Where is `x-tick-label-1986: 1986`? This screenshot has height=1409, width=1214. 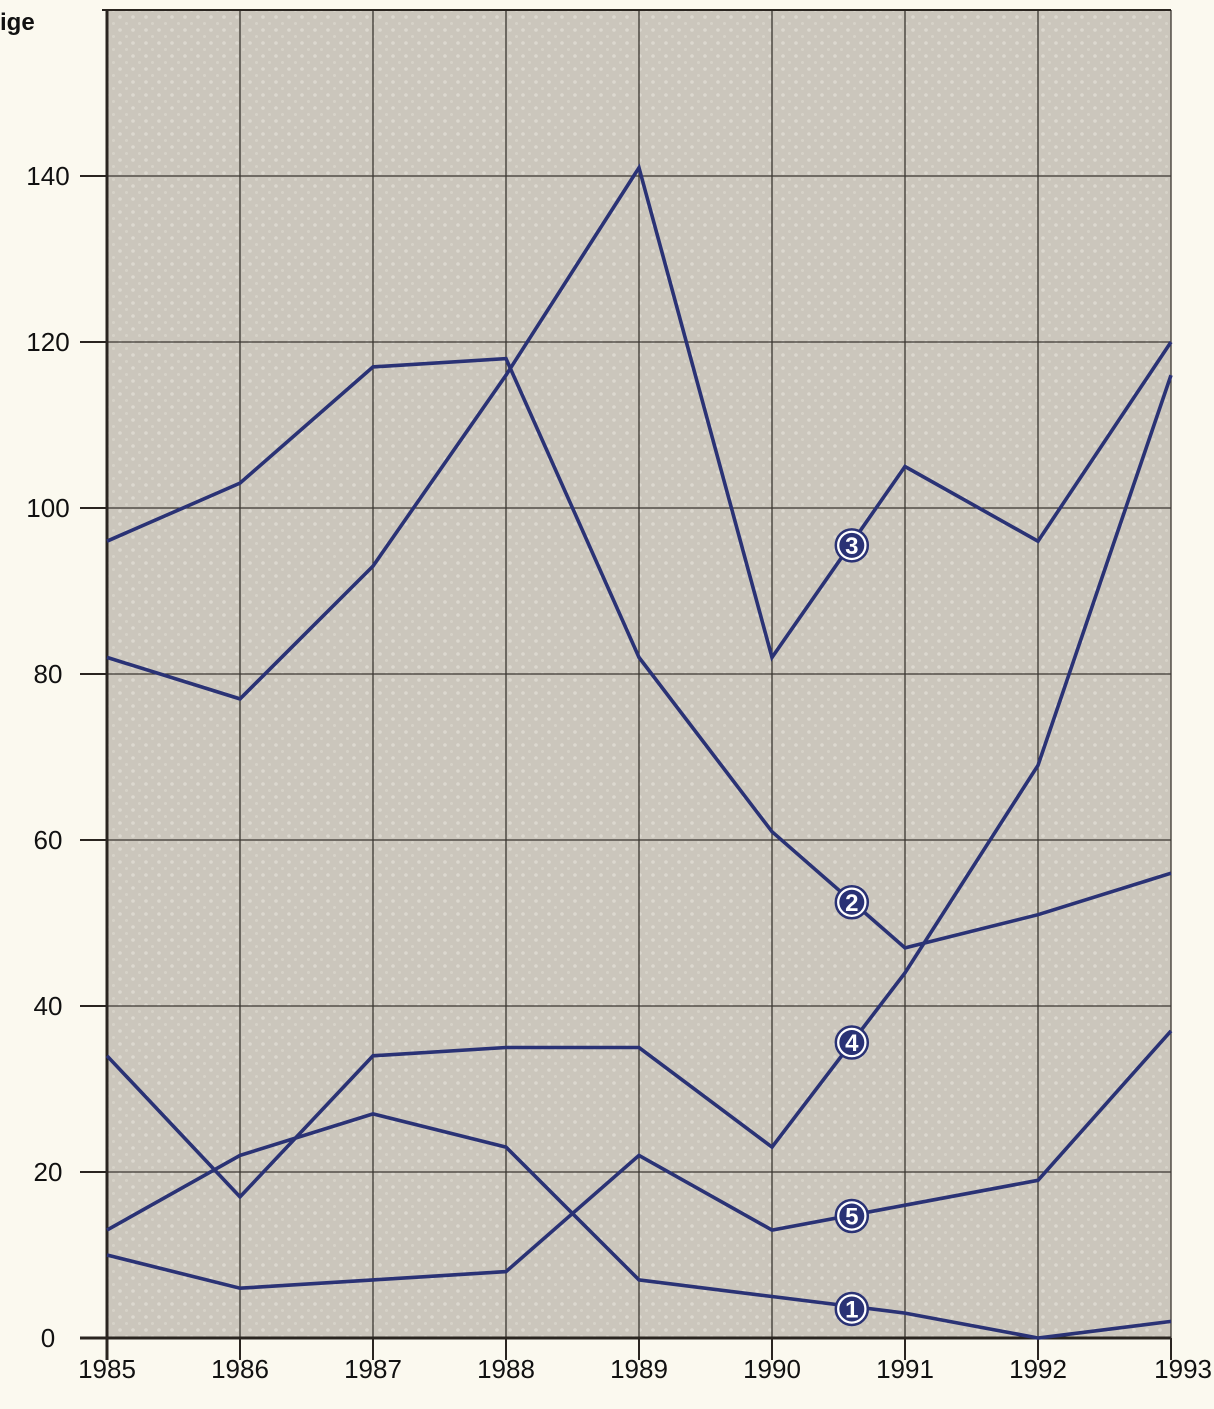
x-tick-label-1986: 1986 is located at coordinates (240, 1369).